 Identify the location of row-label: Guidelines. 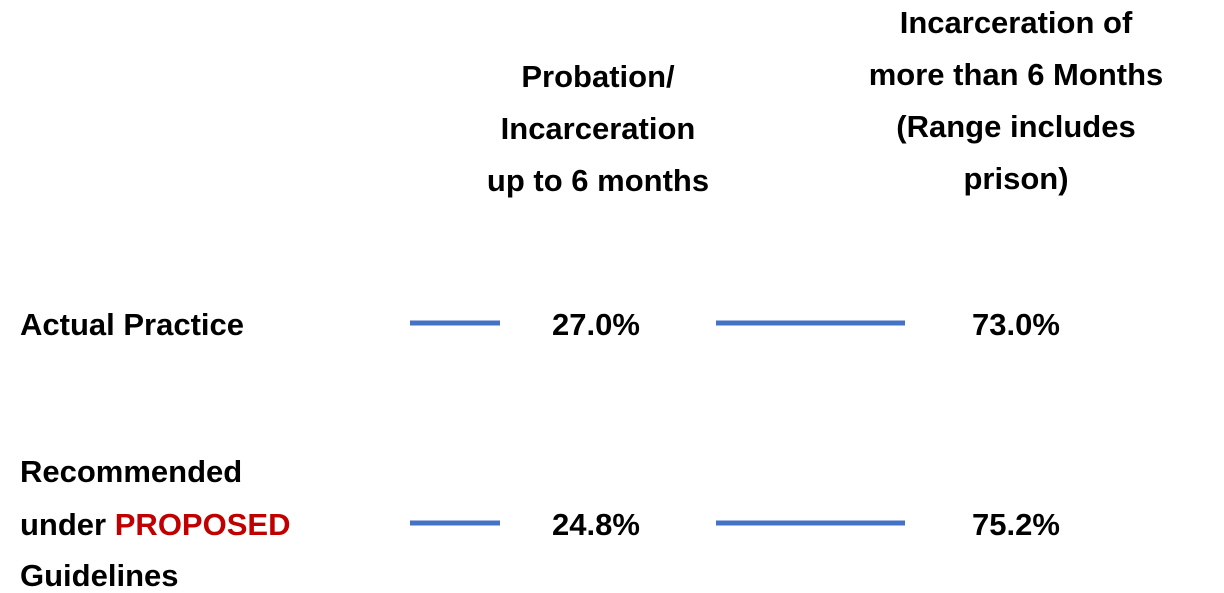
(99, 575).